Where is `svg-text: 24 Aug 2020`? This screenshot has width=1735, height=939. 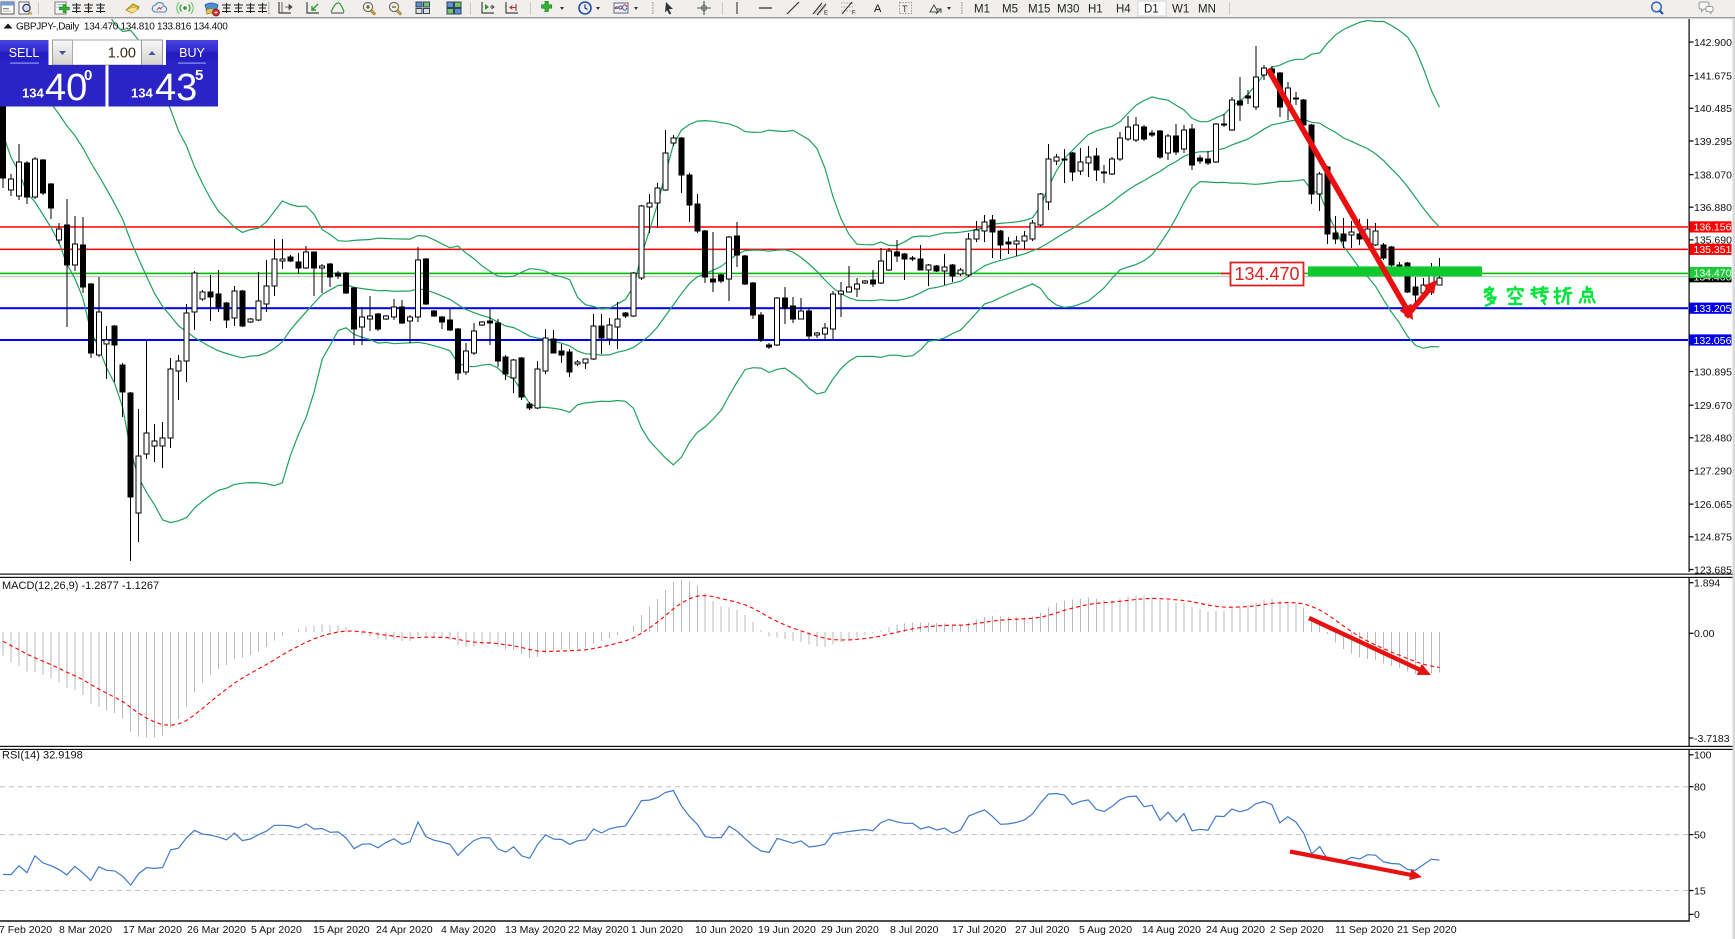
svg-text: 24 Aug 2020 is located at coordinates (1235, 930).